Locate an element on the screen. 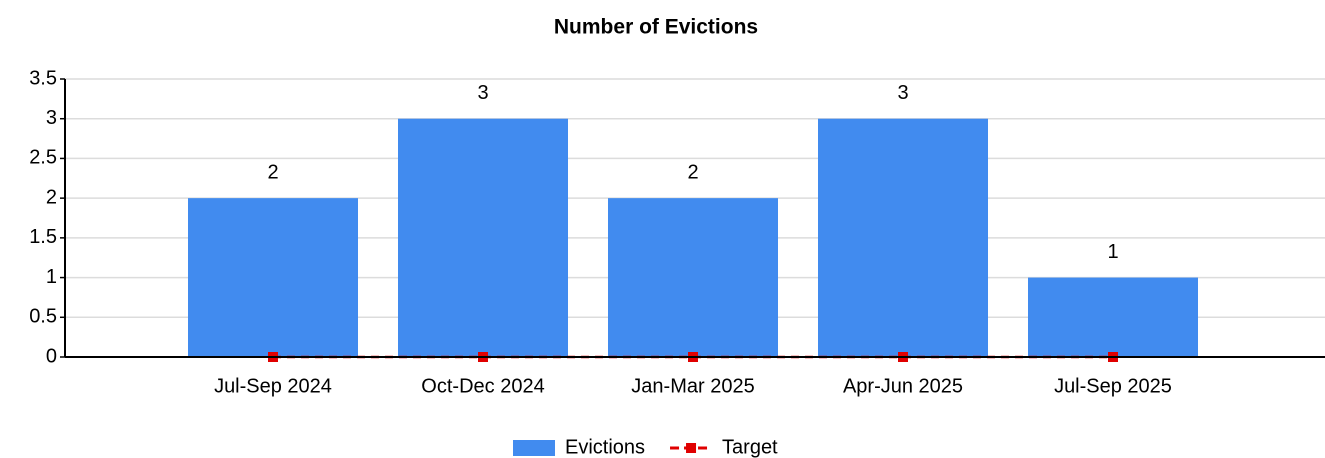  x-tick-label: Jul-Sep 2025 is located at coordinates (1113, 386).